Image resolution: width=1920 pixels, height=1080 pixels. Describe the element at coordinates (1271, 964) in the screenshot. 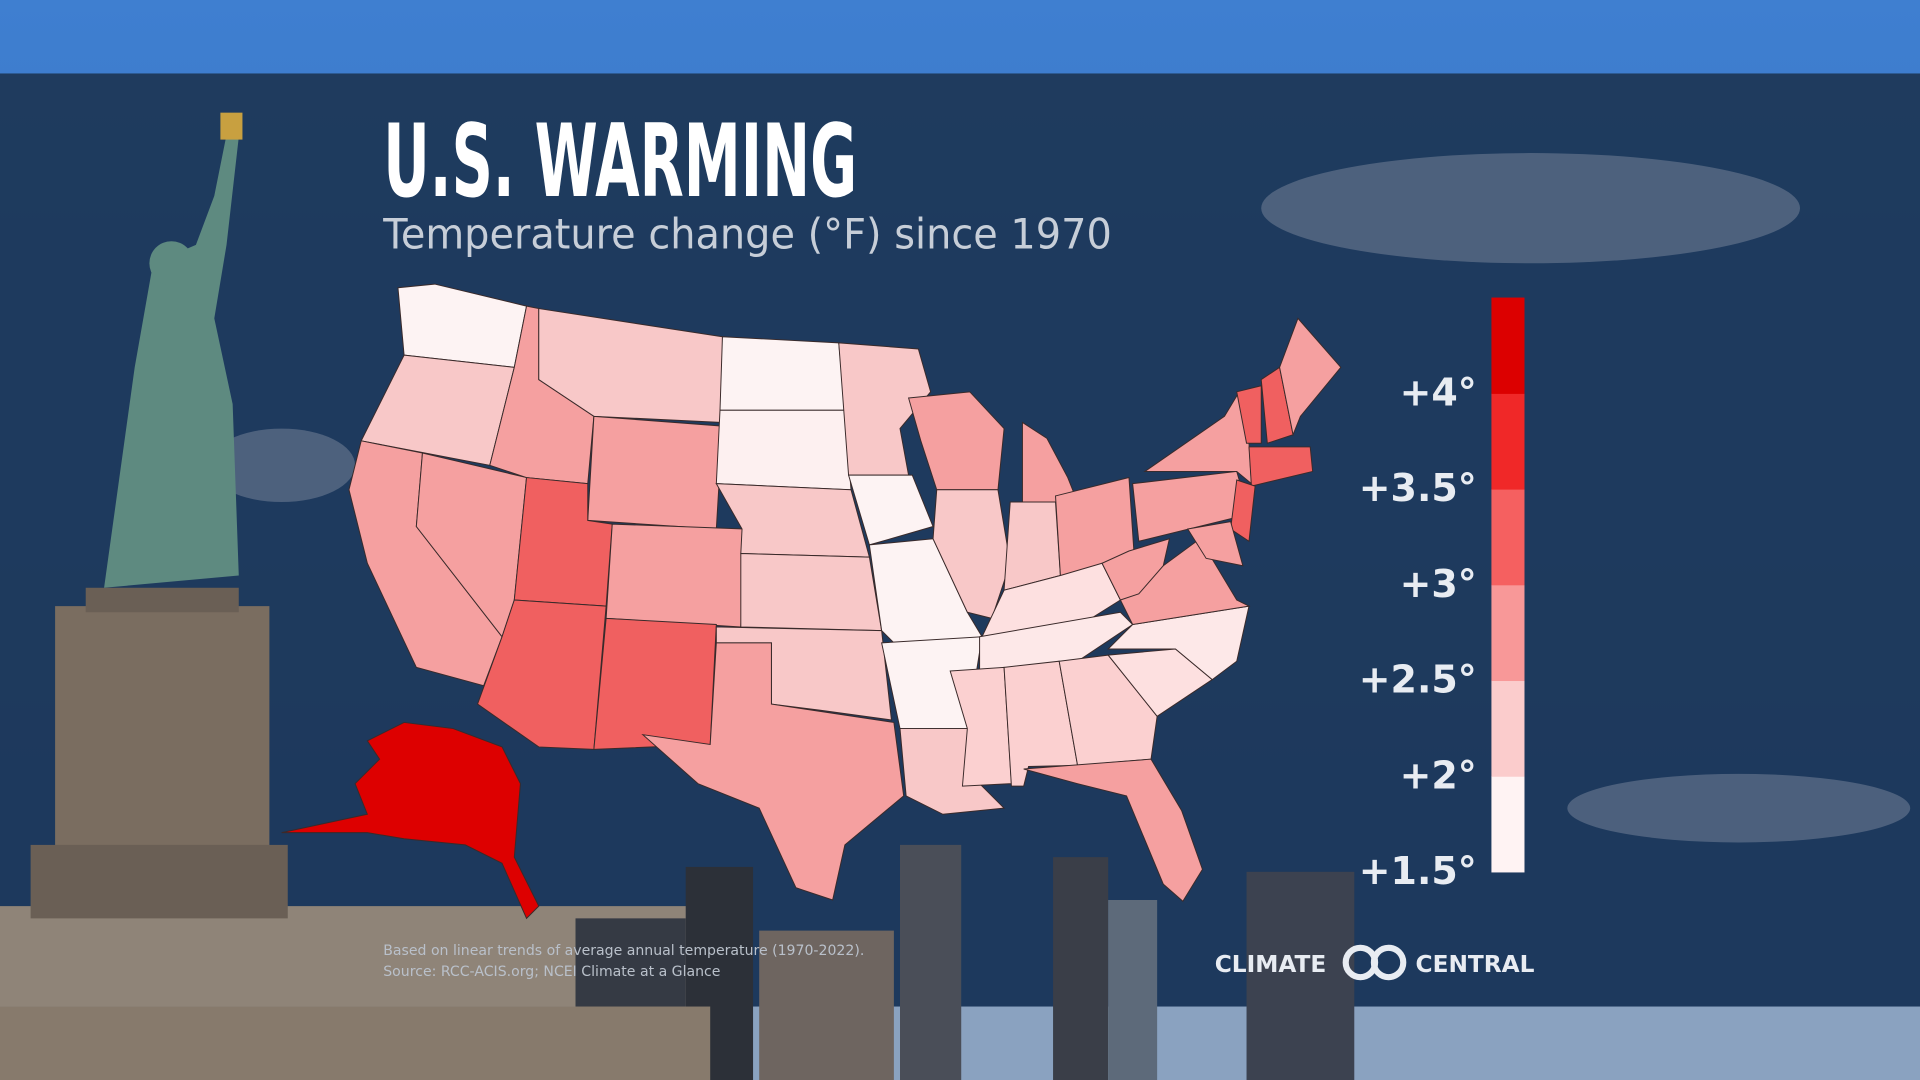

I see `logo-left: CLIMATE` at that location.